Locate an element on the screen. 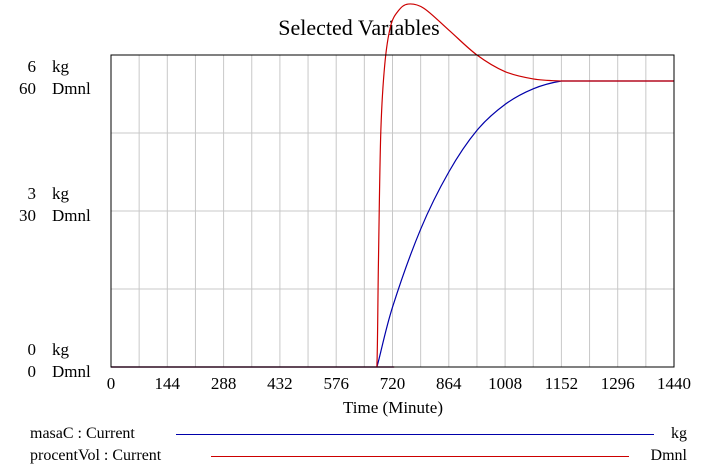 The width and height of the screenshot is (713, 476). x-tick-label: 1440 is located at coordinates (674, 383).